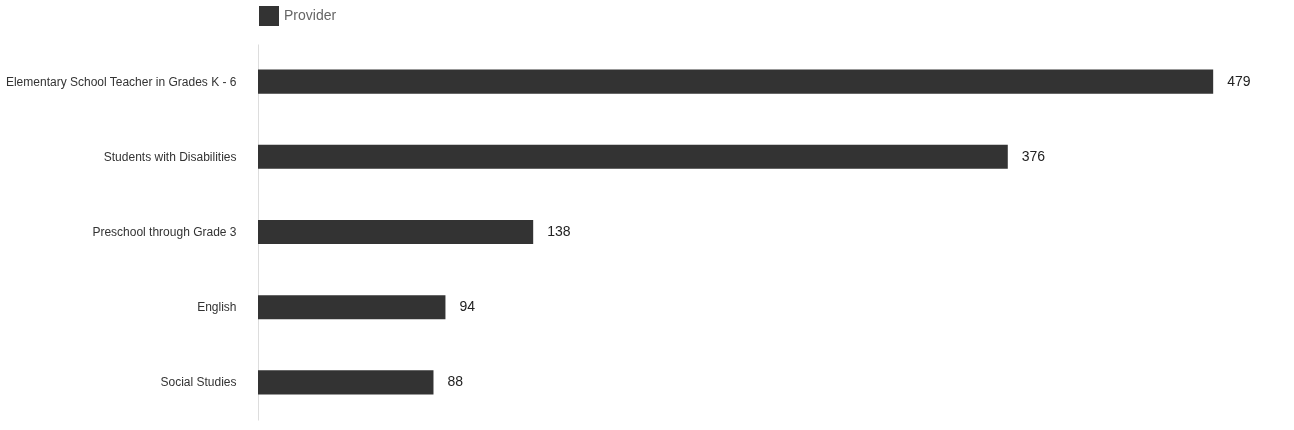  I want to click on y-tick-label: Students with Disabilities, so click(170, 156).